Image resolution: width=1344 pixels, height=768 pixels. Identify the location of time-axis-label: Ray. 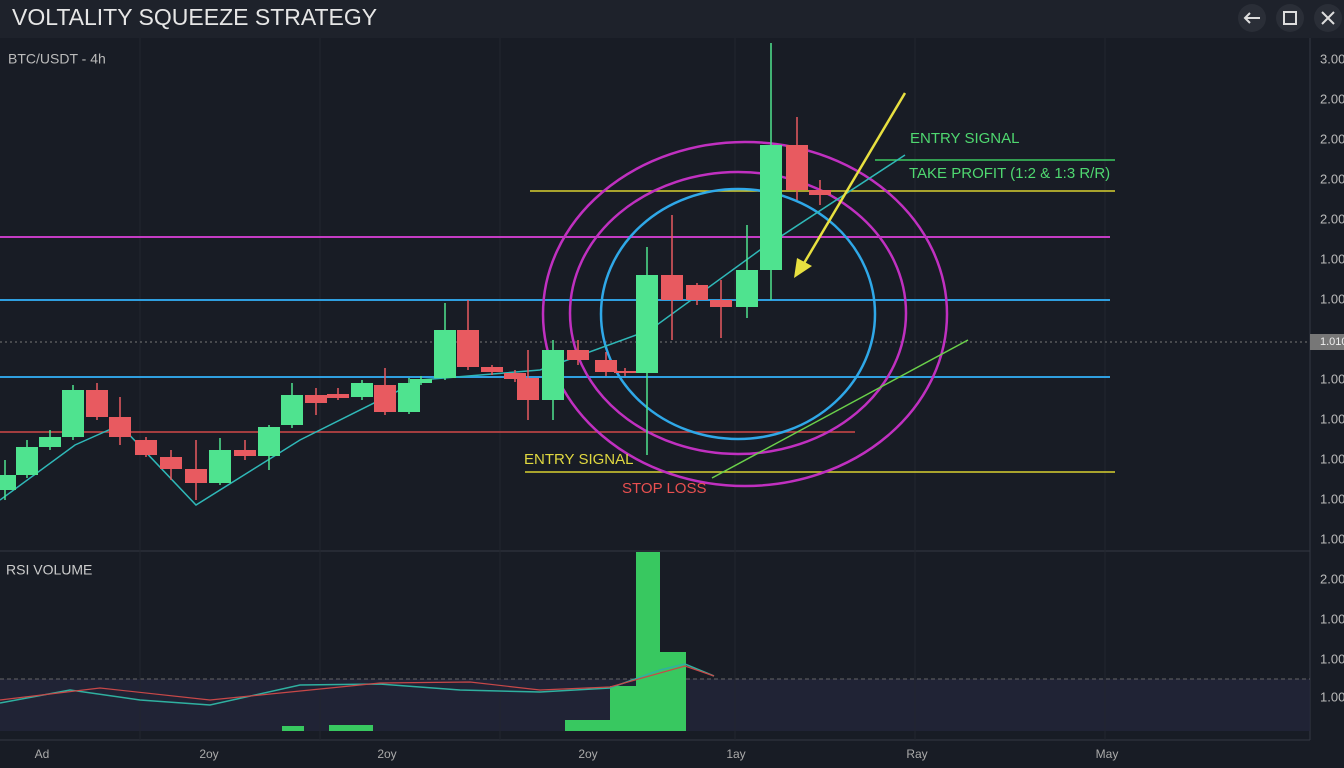
(916, 754).